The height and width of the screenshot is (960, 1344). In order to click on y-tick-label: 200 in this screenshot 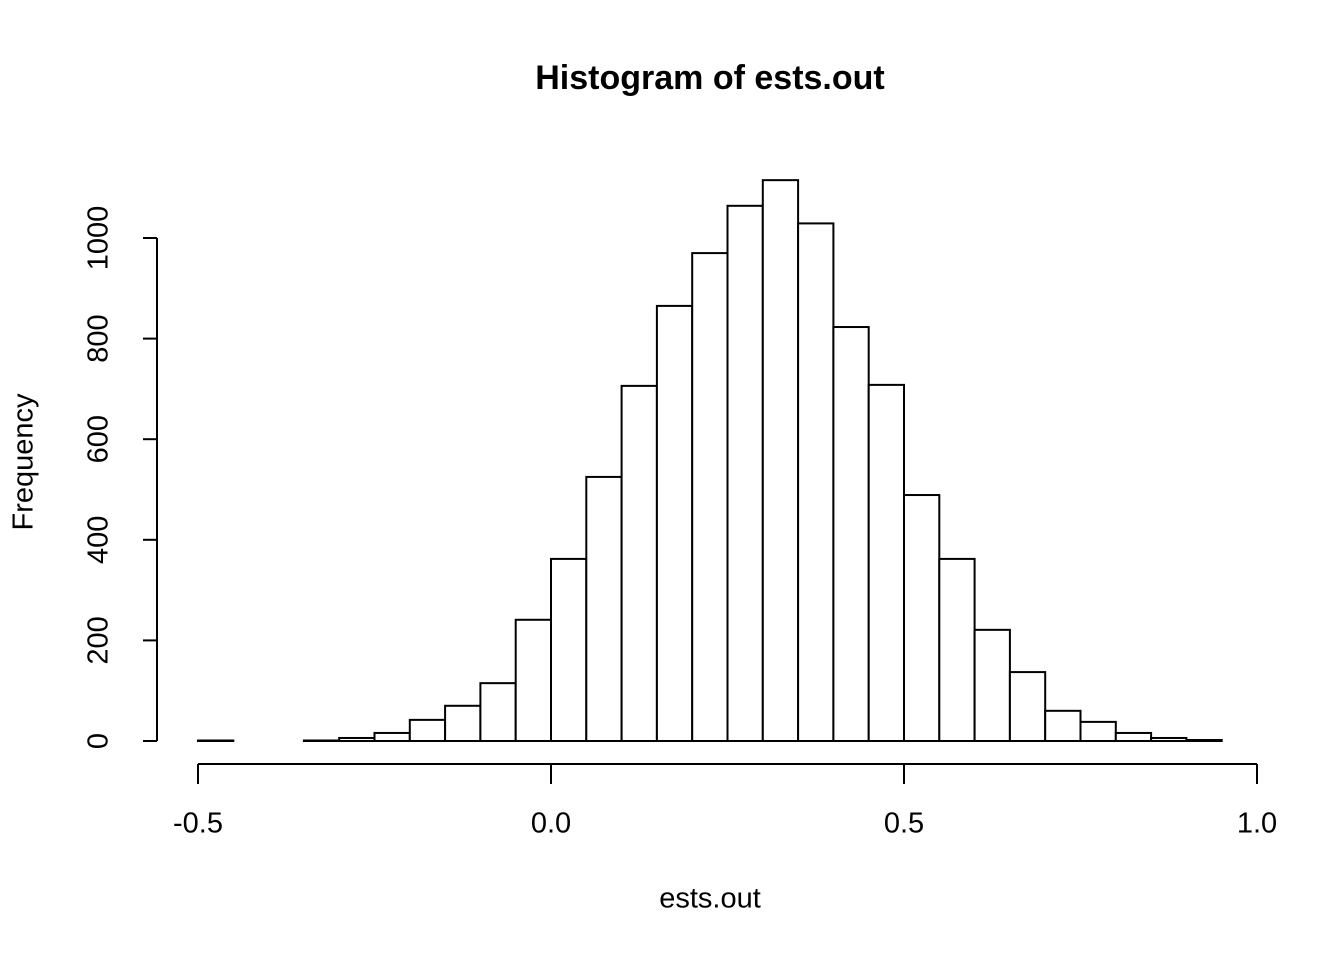, I will do `click(99, 640)`.